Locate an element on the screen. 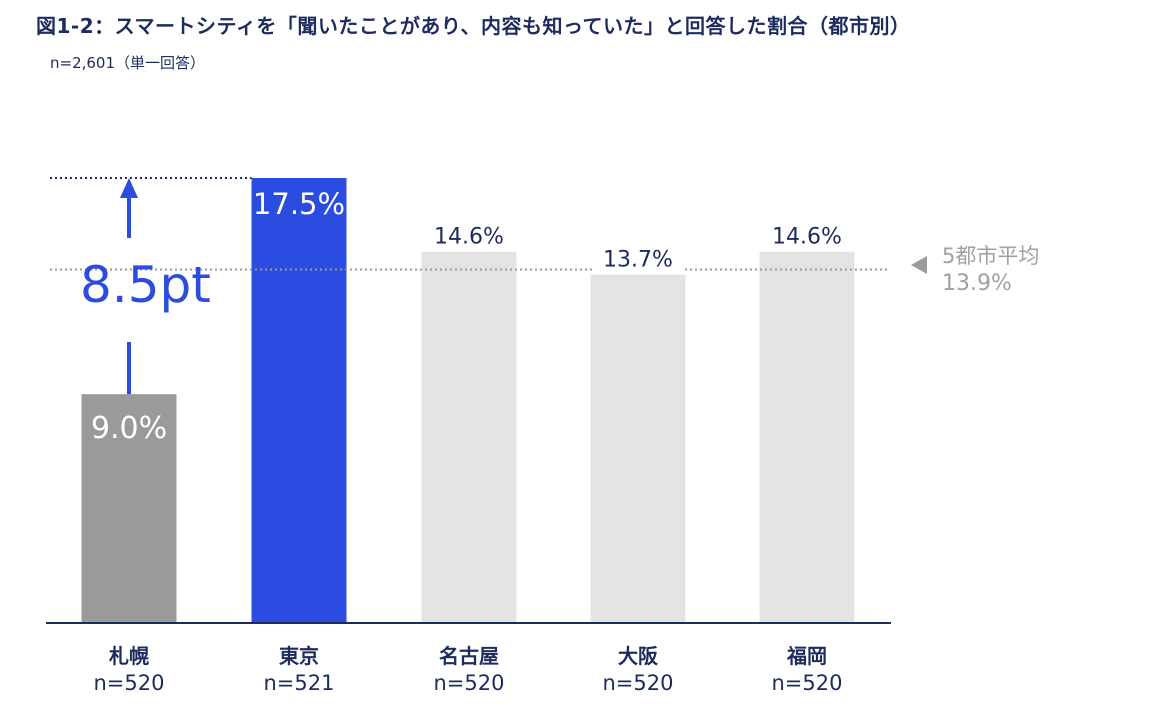 This screenshot has height=720, width=1166. chart-subtitle: n=2,601（単一回答） is located at coordinates (128, 63).